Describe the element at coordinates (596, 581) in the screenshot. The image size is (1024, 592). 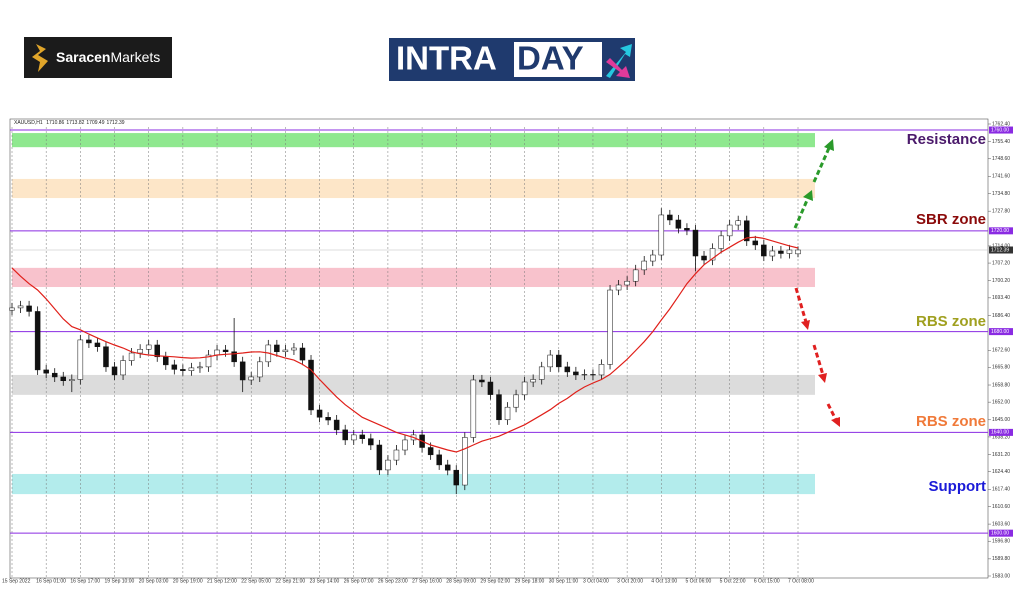
I see `x-tick-label: 3 Oct 04:00` at that location.